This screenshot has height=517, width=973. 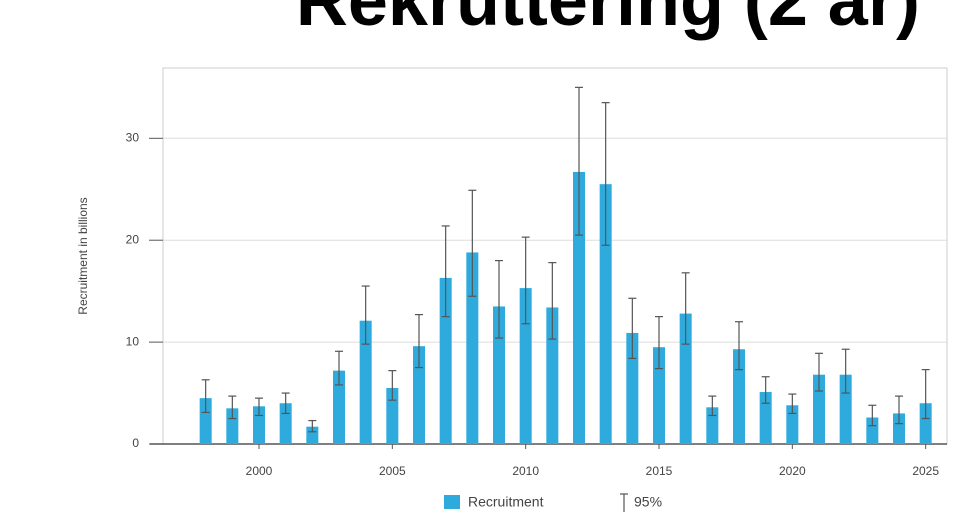 What do you see at coordinates (133, 137) in the screenshot?
I see `y-tick-label: 30` at bounding box center [133, 137].